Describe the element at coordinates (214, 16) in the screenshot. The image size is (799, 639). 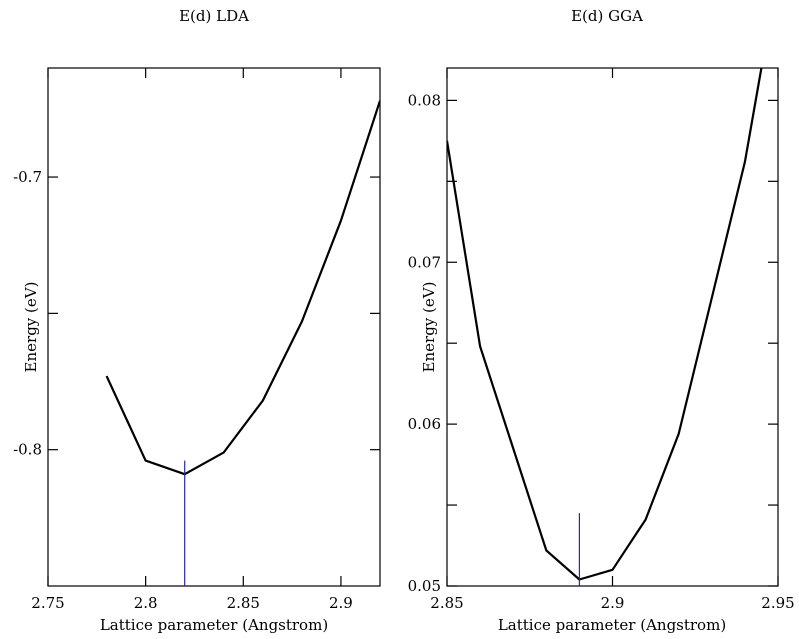
I see `lda-chart-title: E(d) LDA` at that location.